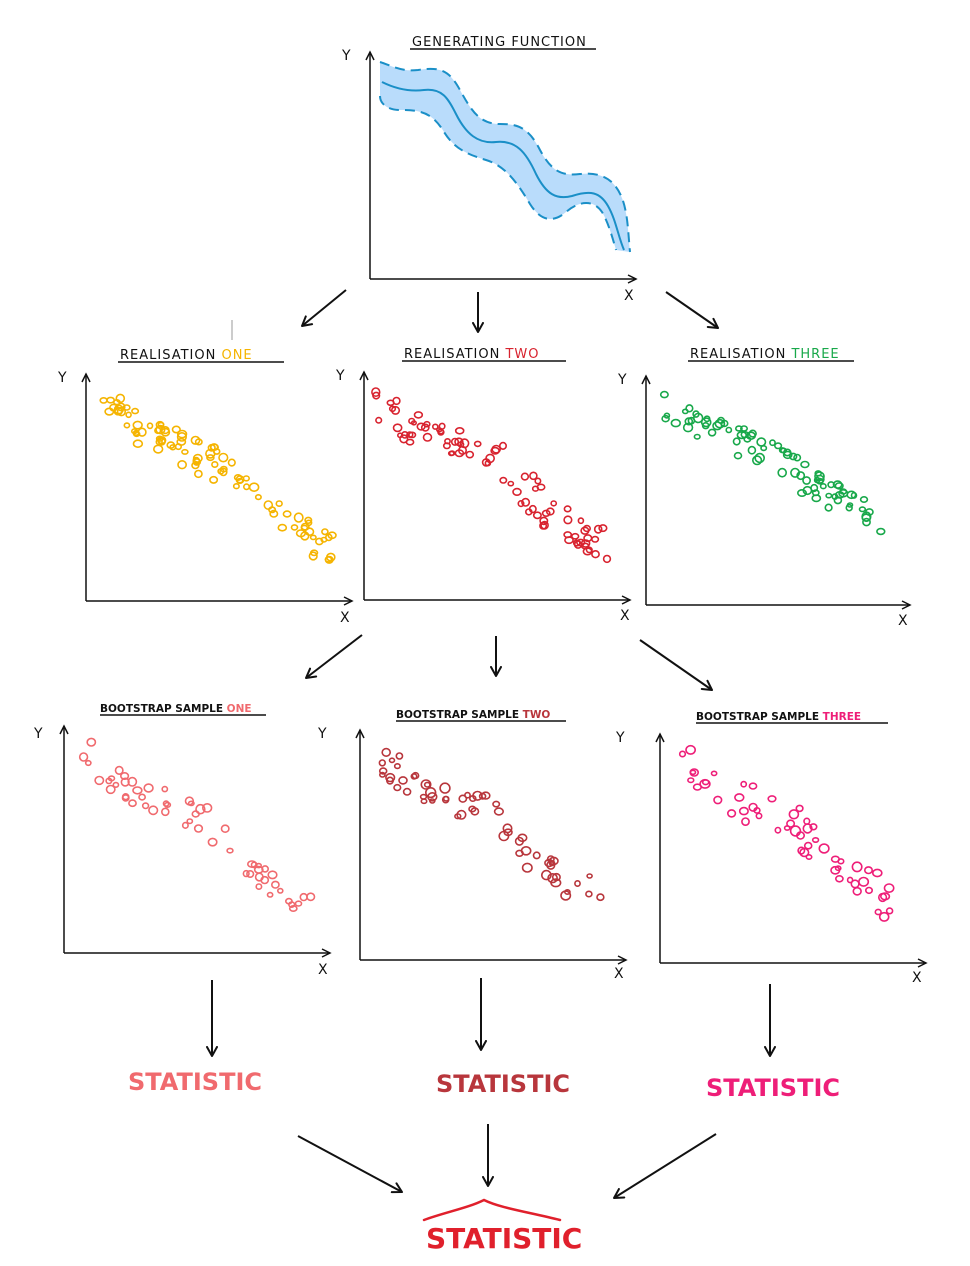 The width and height of the screenshot is (970, 1266). Describe the element at coordinates (503, 1084) in the screenshot. I see `statistic-two: STATISTIC` at that location.